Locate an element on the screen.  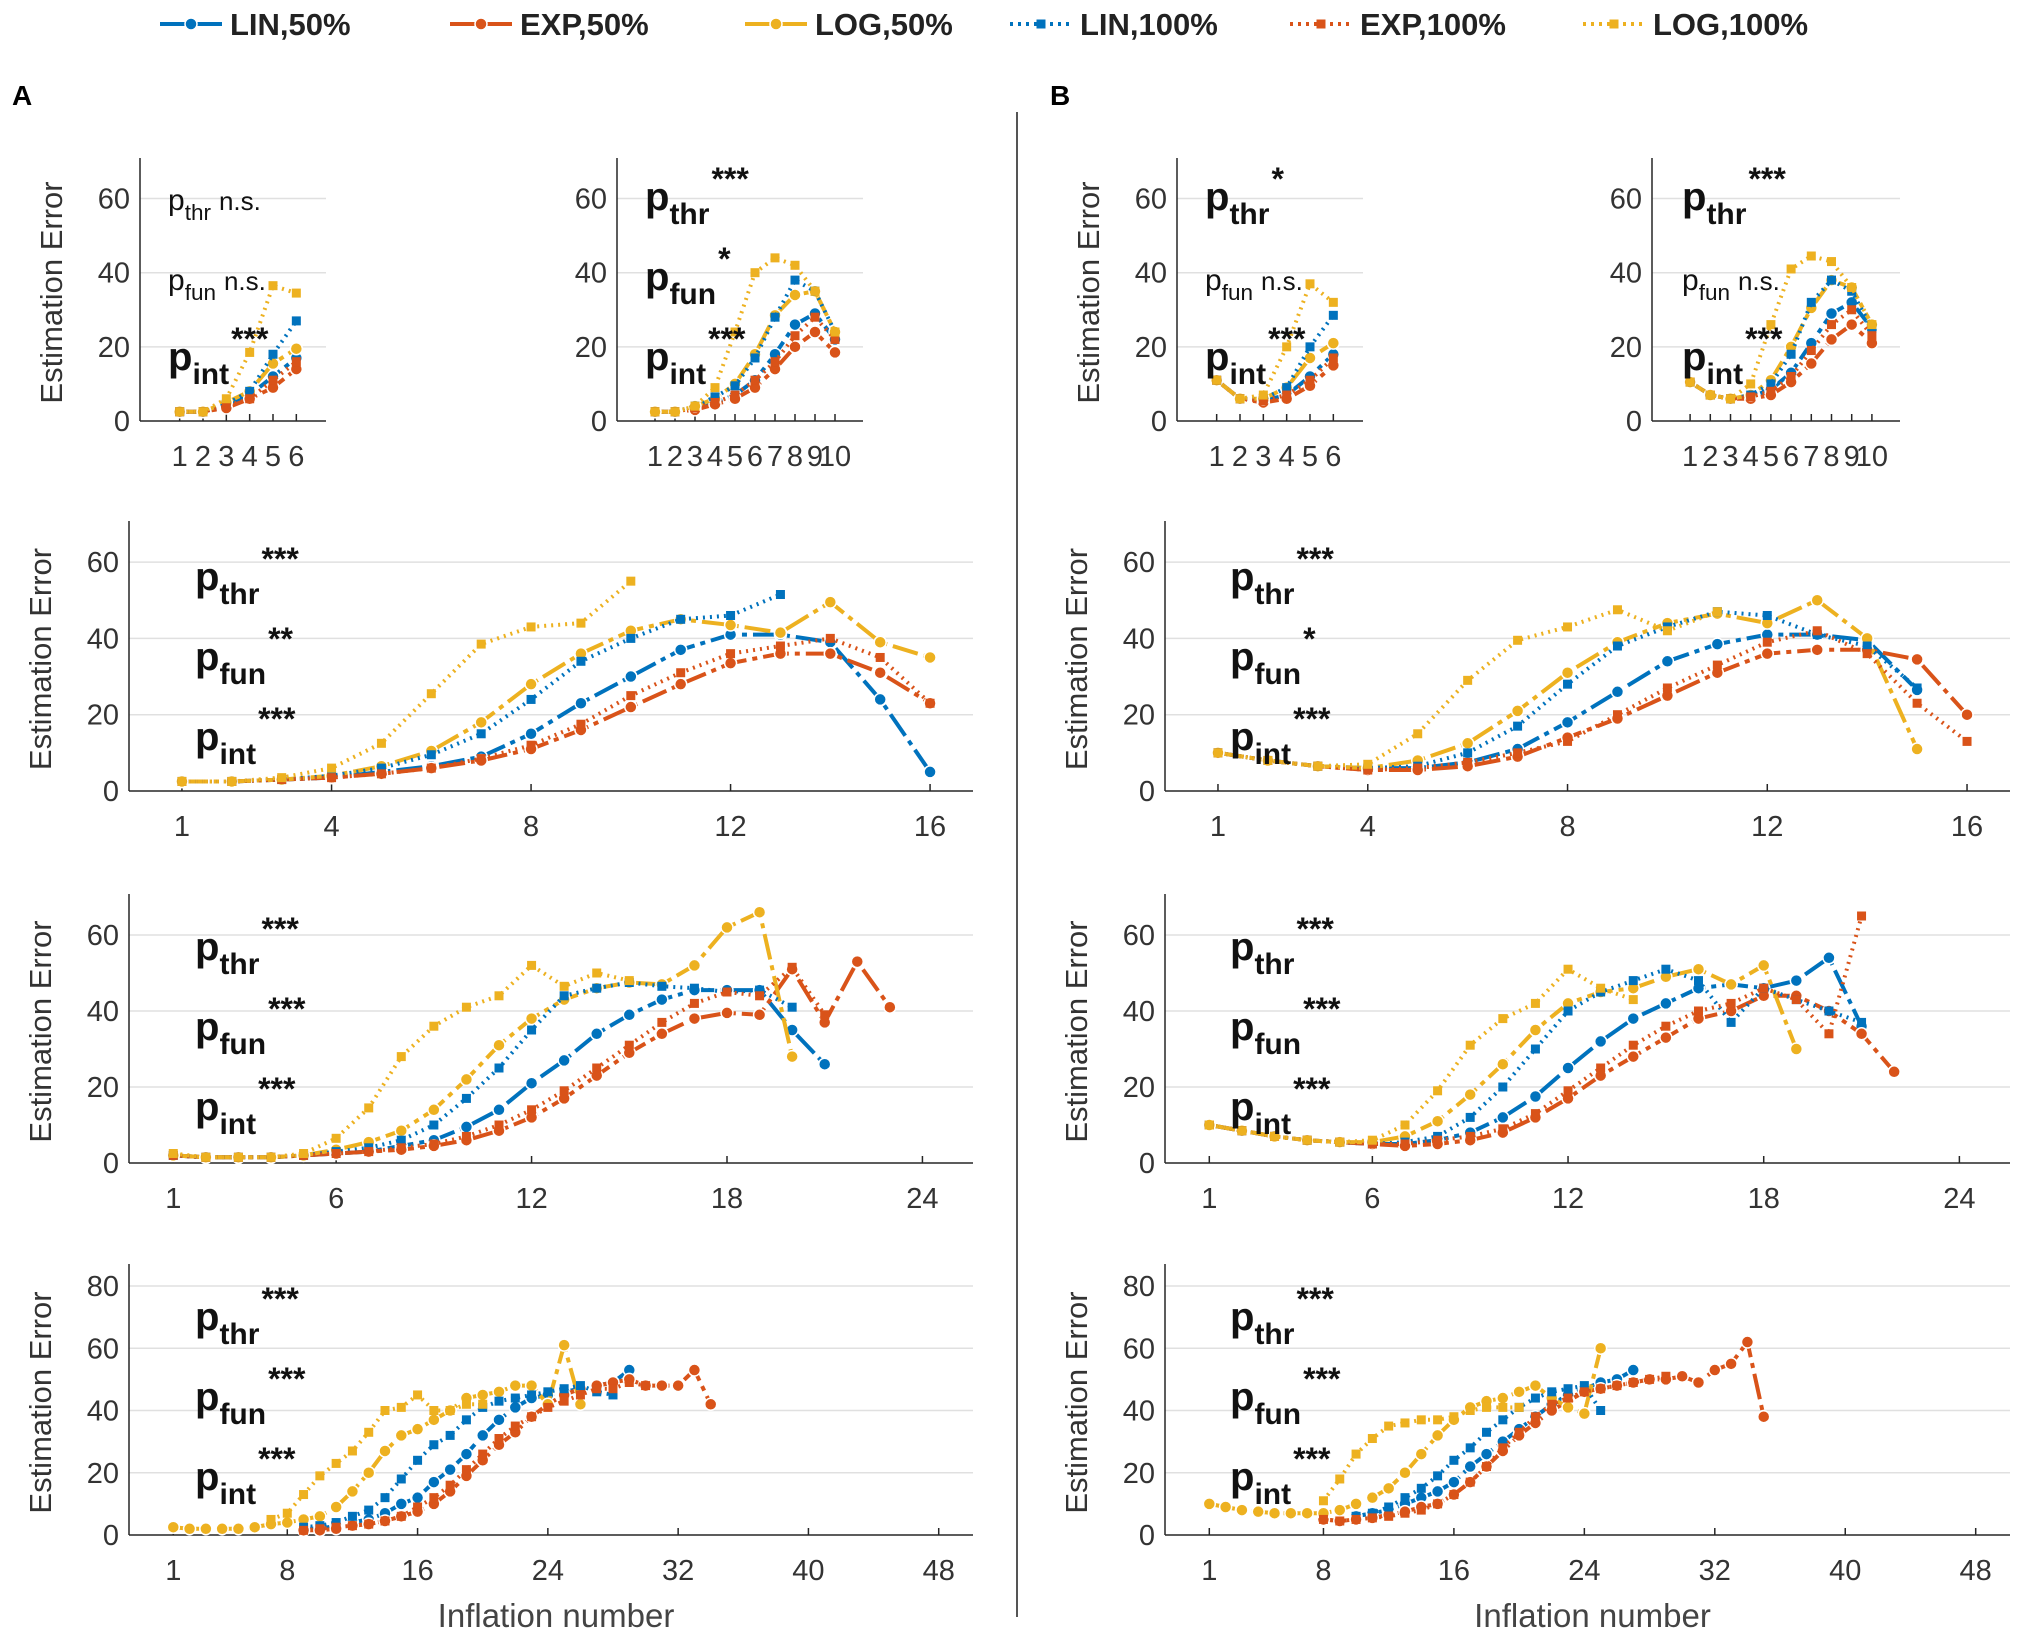
stat-subscript: int is located at coordinates (1272, 1124).